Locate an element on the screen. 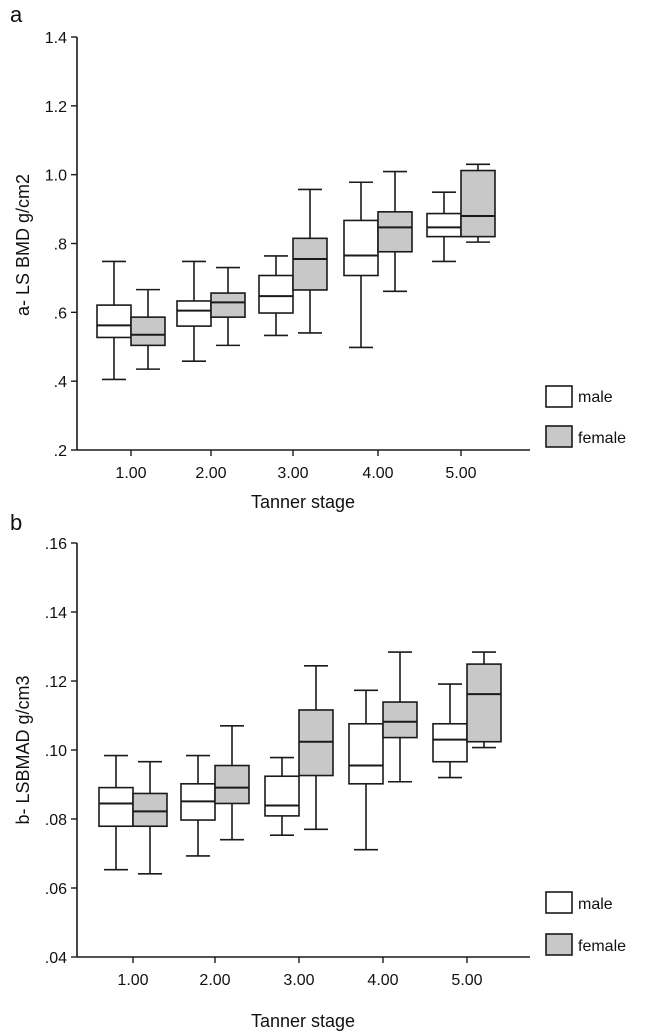 Image resolution: width=645 pixels, height=1032 pixels. y-tick-label: .04 is located at coordinates (56, 958).